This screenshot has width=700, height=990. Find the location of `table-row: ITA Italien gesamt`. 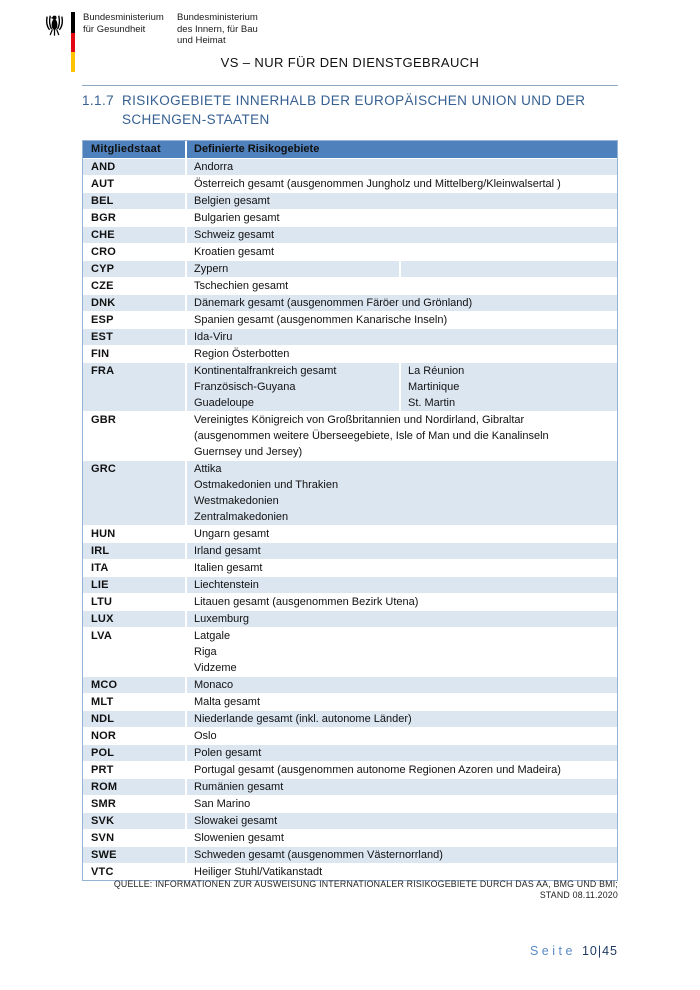

table-row: ITA Italien gesamt is located at coordinates (350, 567).